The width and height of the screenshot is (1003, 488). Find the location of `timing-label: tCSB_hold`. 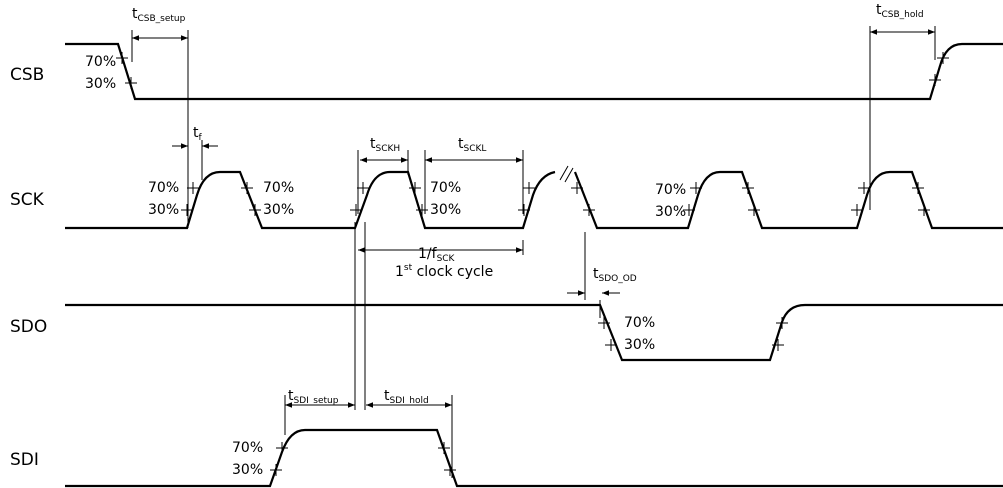

timing-label: tCSB_hold is located at coordinates (900, 11).